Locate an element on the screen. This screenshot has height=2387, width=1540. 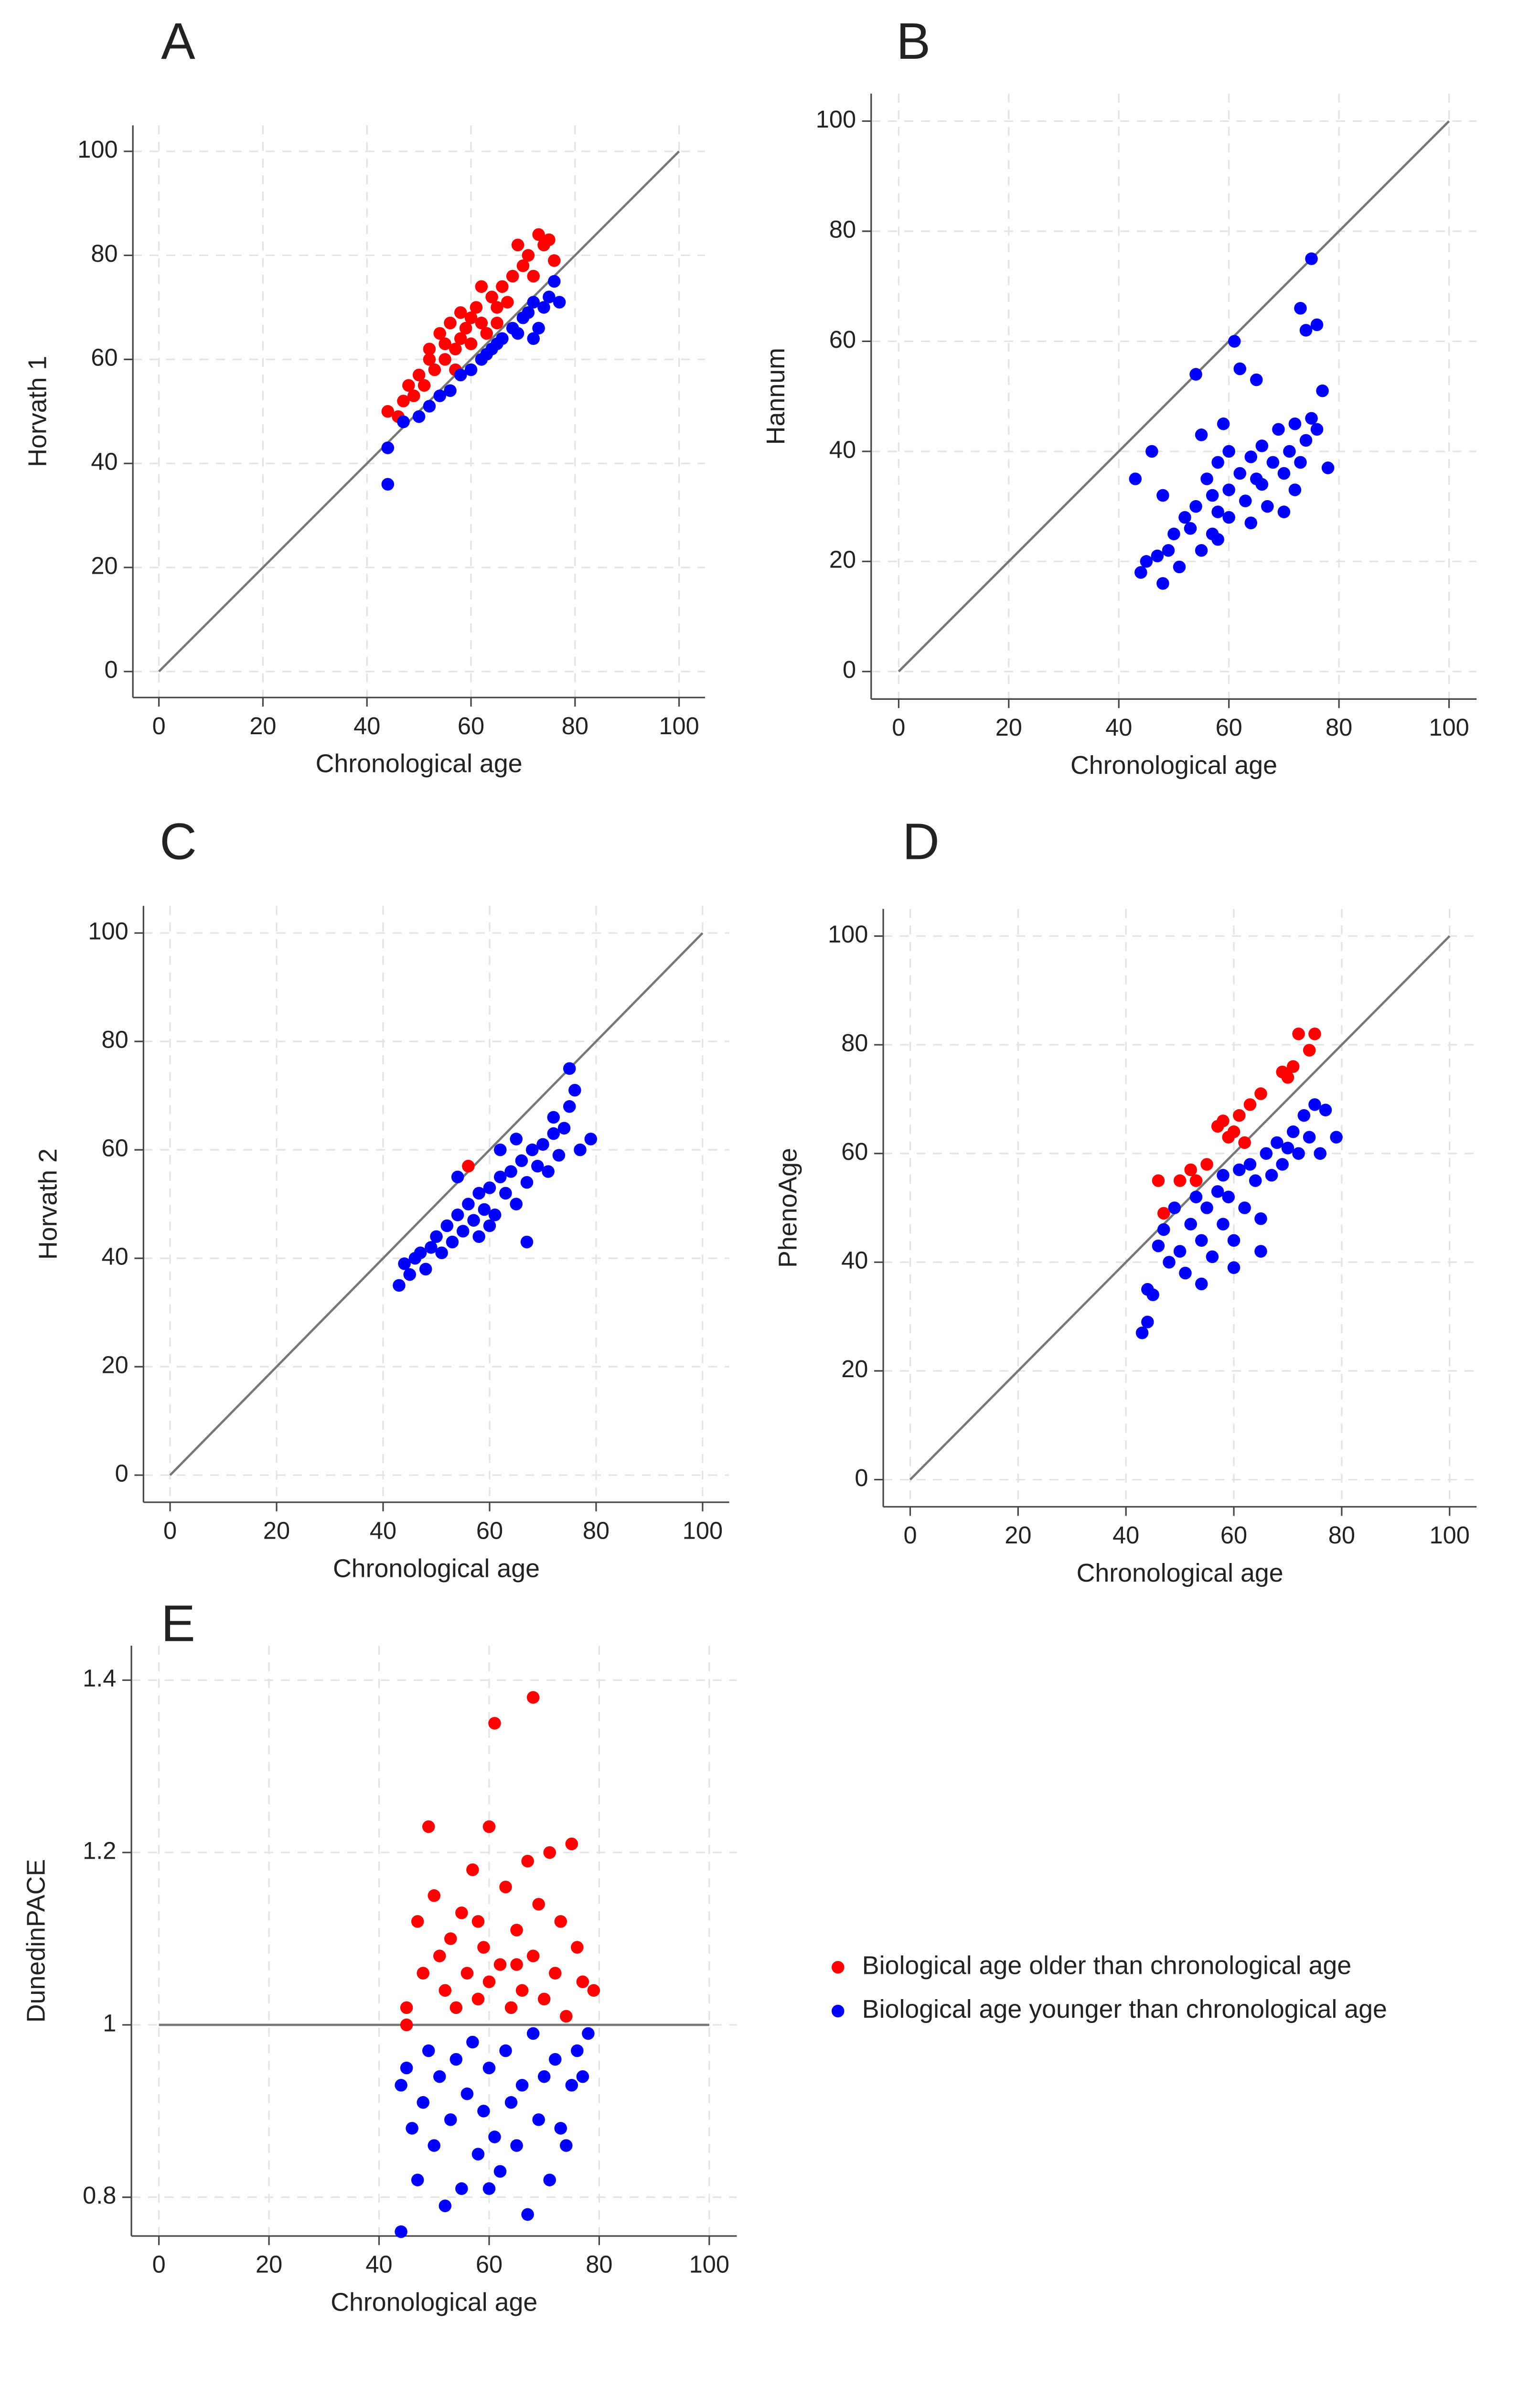
panel-letter: D is located at coordinates (921, 842).